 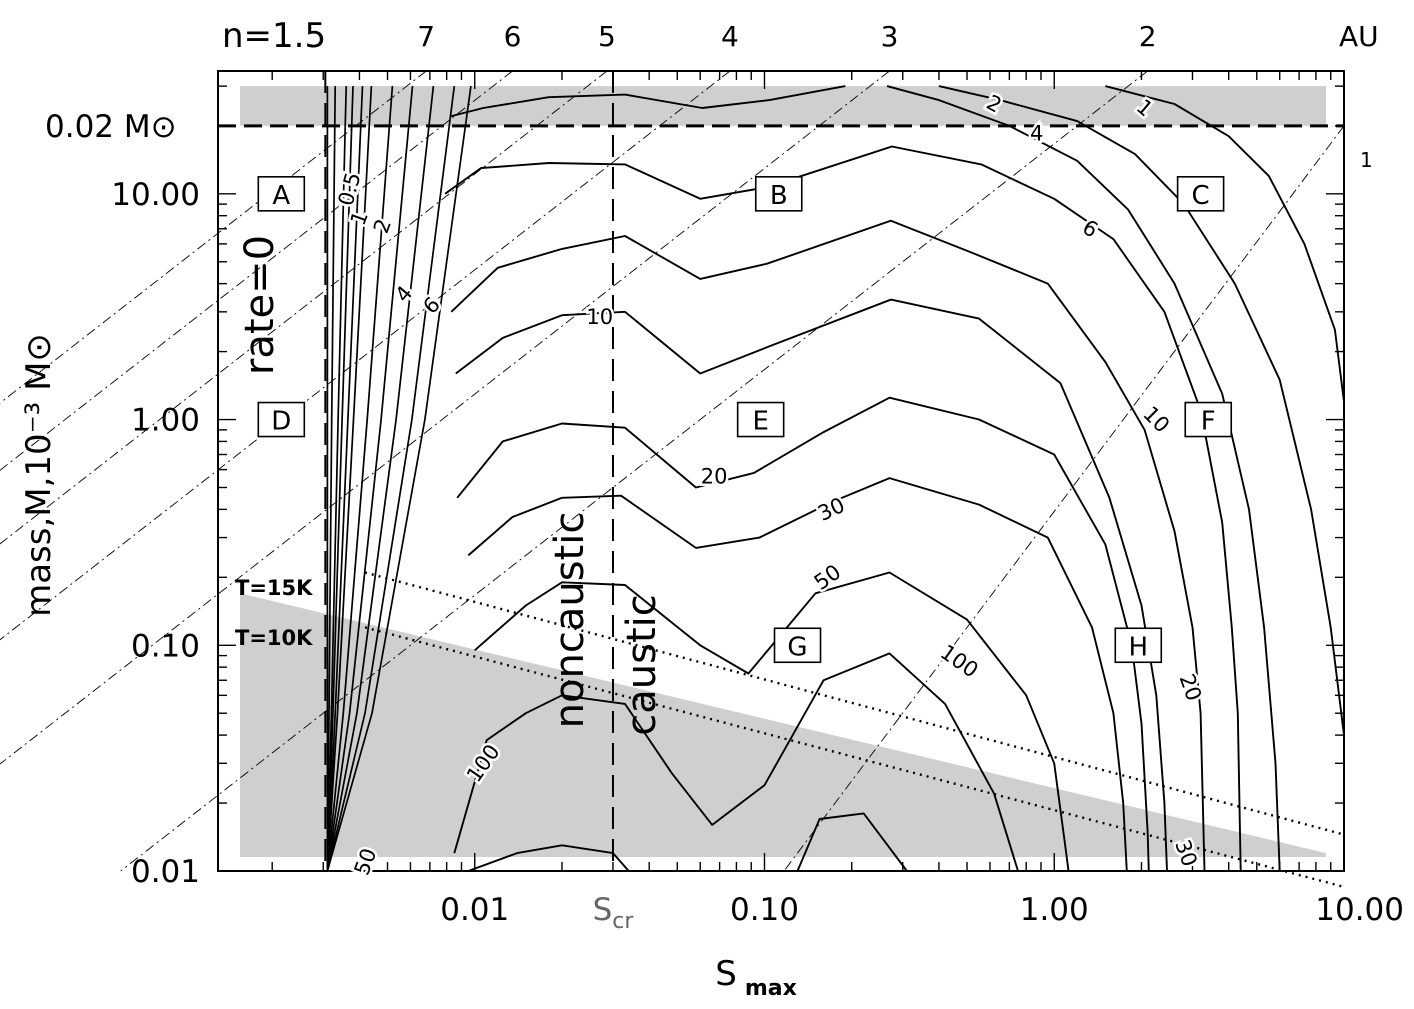 I want to click on y-tick-label-0.01: 0.01, so click(x=165, y=872).